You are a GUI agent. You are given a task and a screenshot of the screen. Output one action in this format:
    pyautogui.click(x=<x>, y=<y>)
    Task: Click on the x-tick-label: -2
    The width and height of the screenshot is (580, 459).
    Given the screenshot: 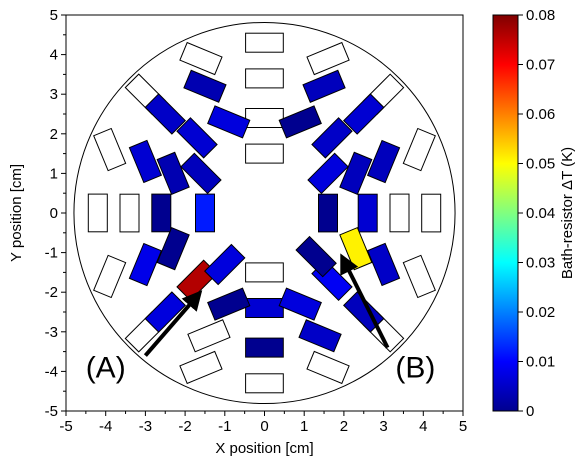 What is the action you would take?
    pyautogui.click(x=184, y=426)
    